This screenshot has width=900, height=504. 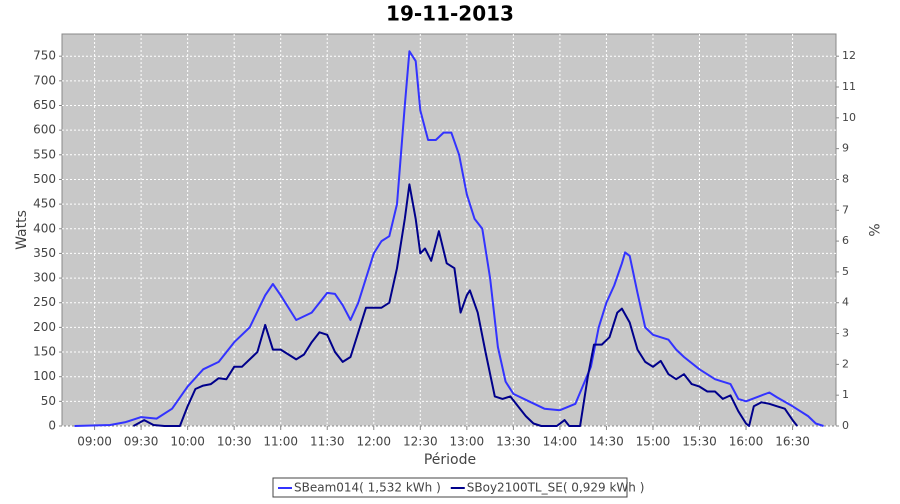 What do you see at coordinates (187, 442) in the screenshot?
I see `x-tick-label: 10:00` at bounding box center [187, 442].